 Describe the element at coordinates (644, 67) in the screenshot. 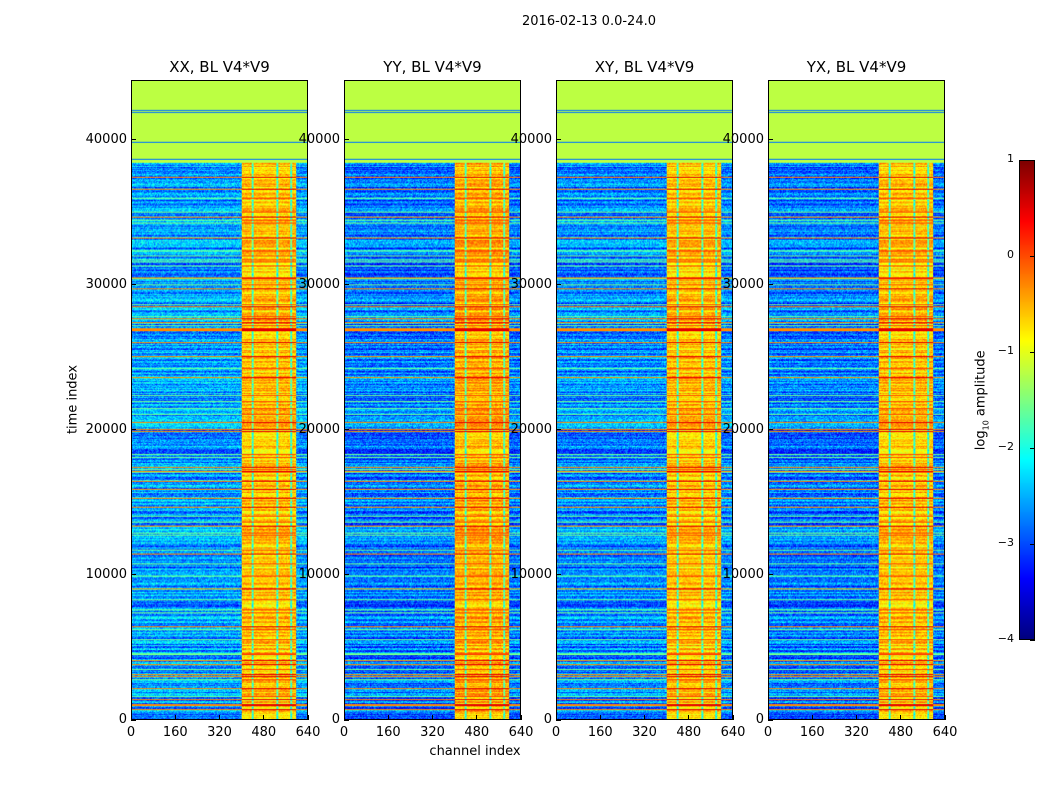

I see `panel-title: XY, BL V4*V9` at that location.